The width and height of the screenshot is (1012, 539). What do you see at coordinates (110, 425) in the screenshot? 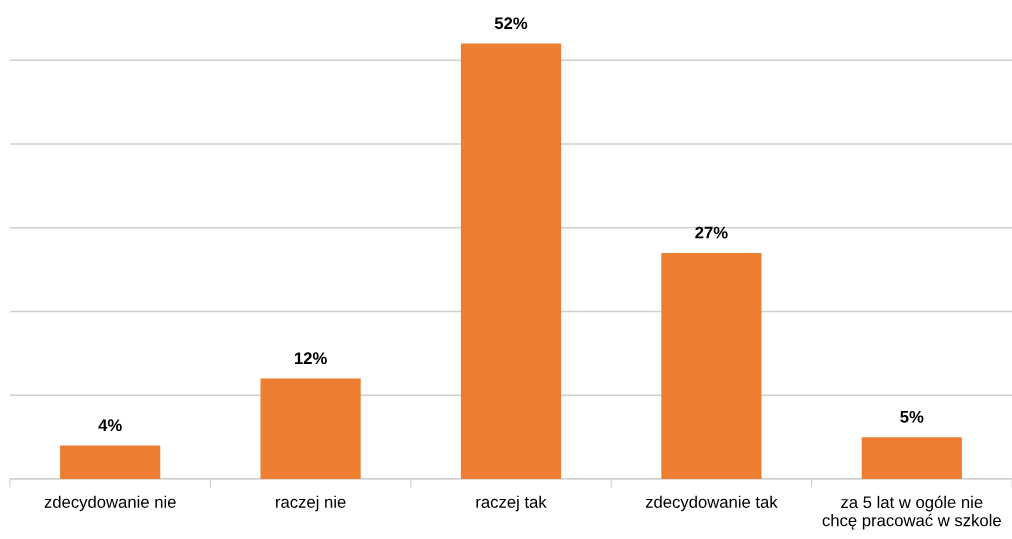
I see `data-label: 4%` at bounding box center [110, 425].